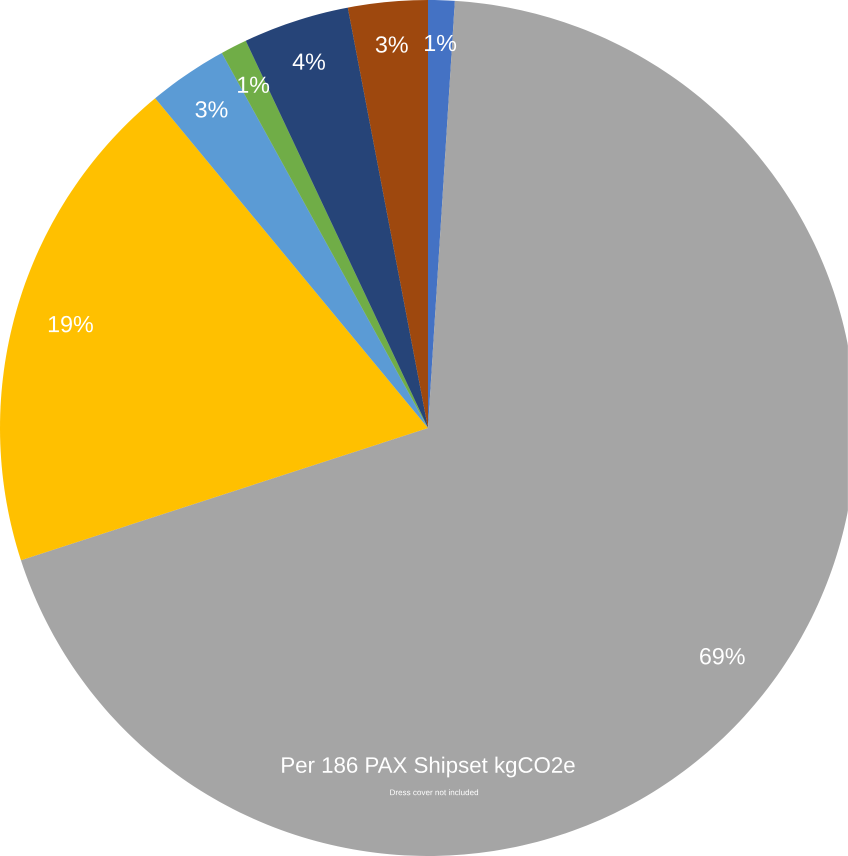 The width and height of the screenshot is (848, 856). Describe the element at coordinates (434, 792) in the screenshot. I see `text: Dress cover not included` at that location.